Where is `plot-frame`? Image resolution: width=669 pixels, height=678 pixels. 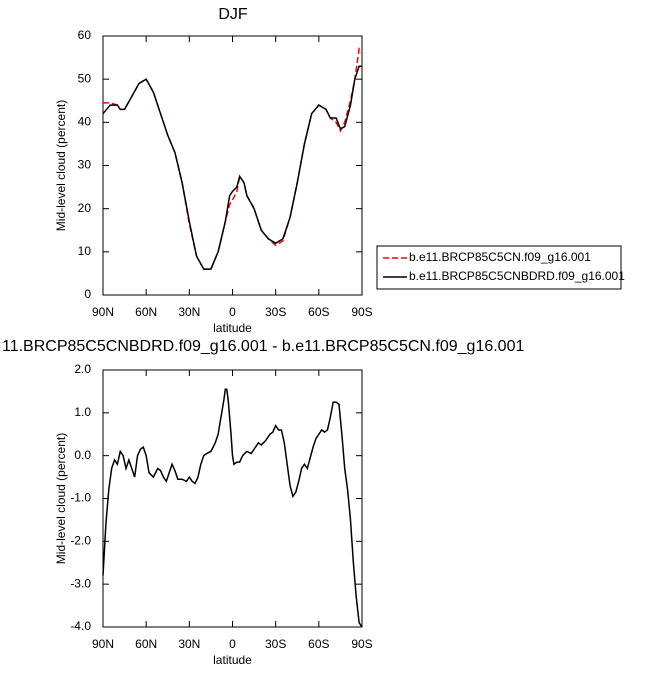 plot-frame is located at coordinates (232, 498).